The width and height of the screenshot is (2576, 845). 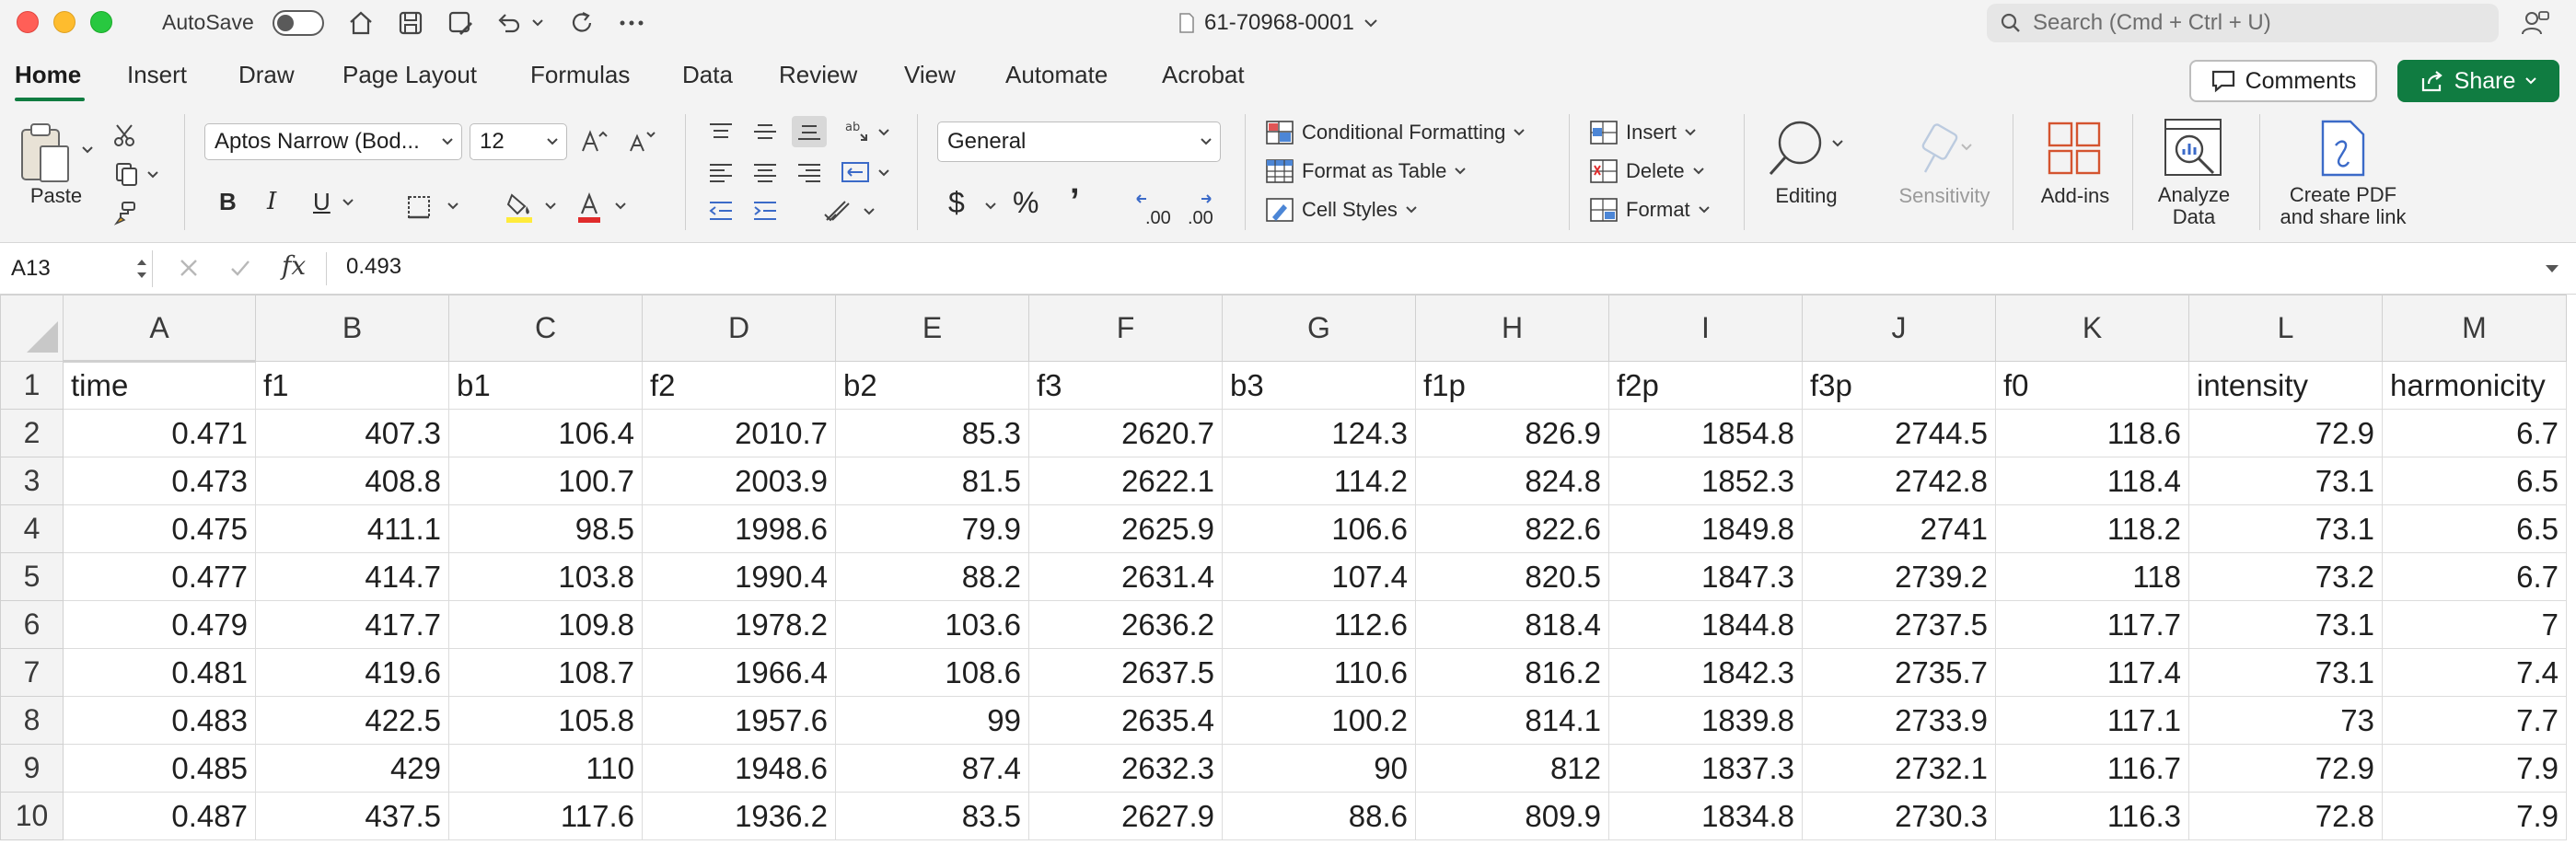 What do you see at coordinates (32, 577) in the screenshot?
I see `row-header: 5` at bounding box center [32, 577].